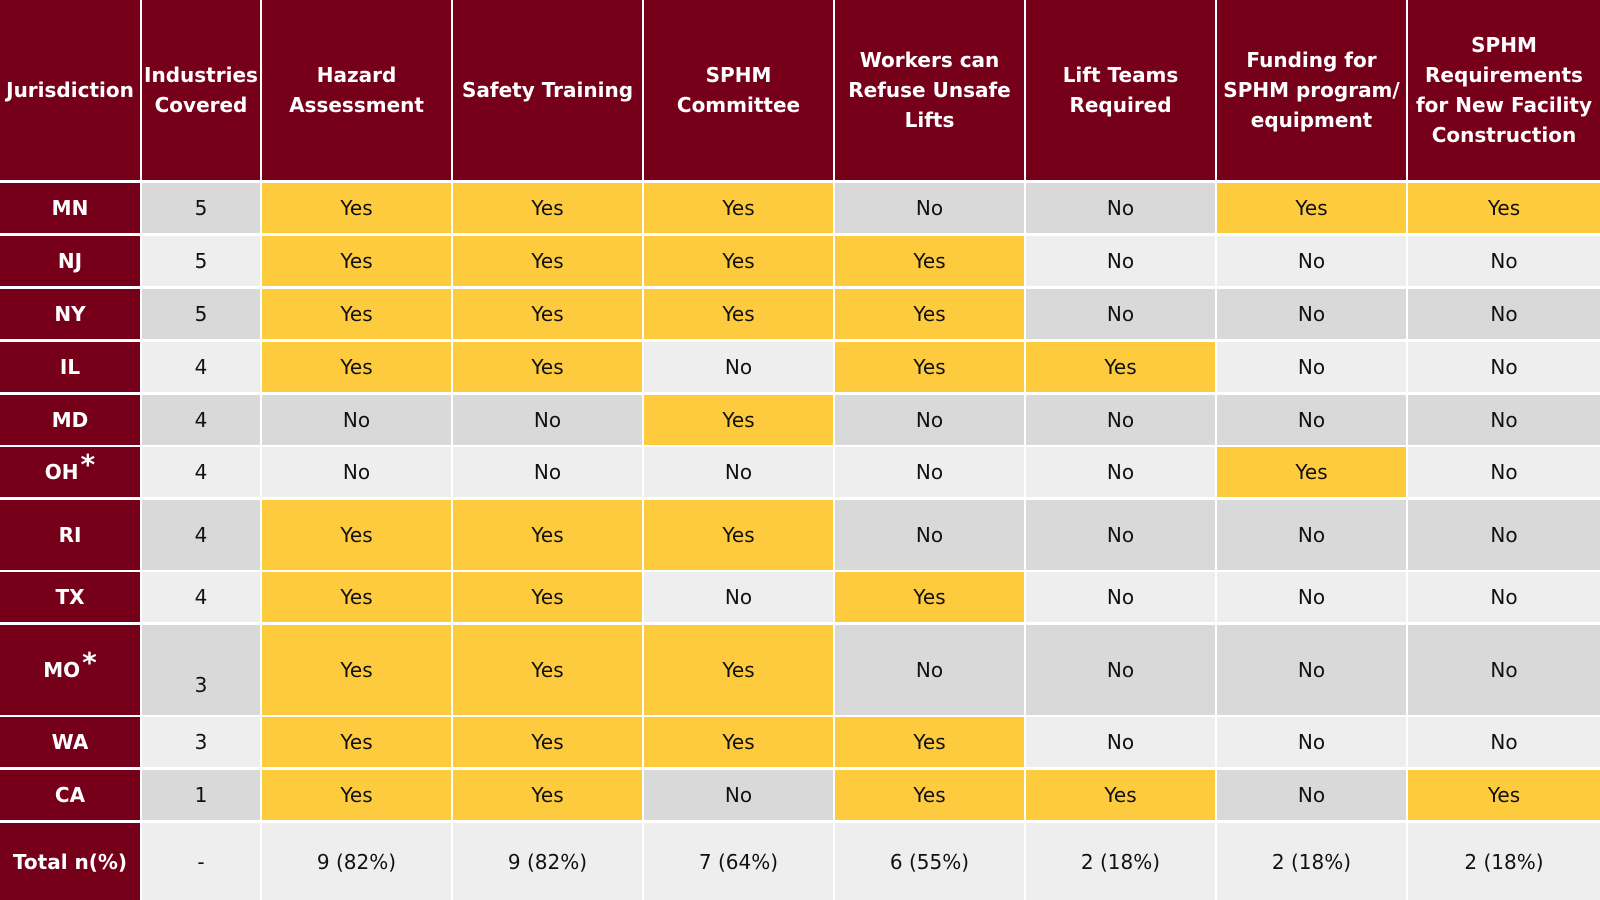 The image size is (1600, 900). Describe the element at coordinates (201, 795) in the screenshot. I see `industries-covered-cell: 1` at that location.